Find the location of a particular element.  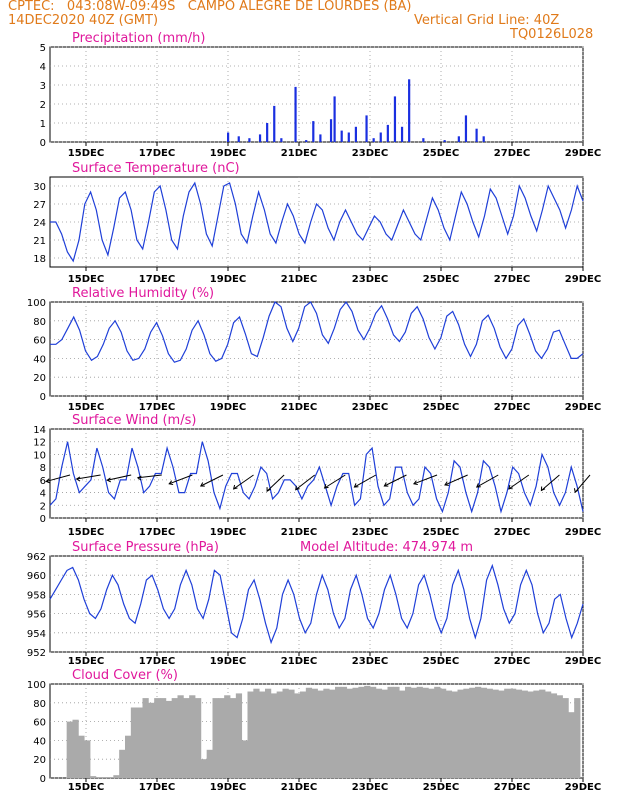

y-tick-label: 40 is located at coordinates (39, 359).